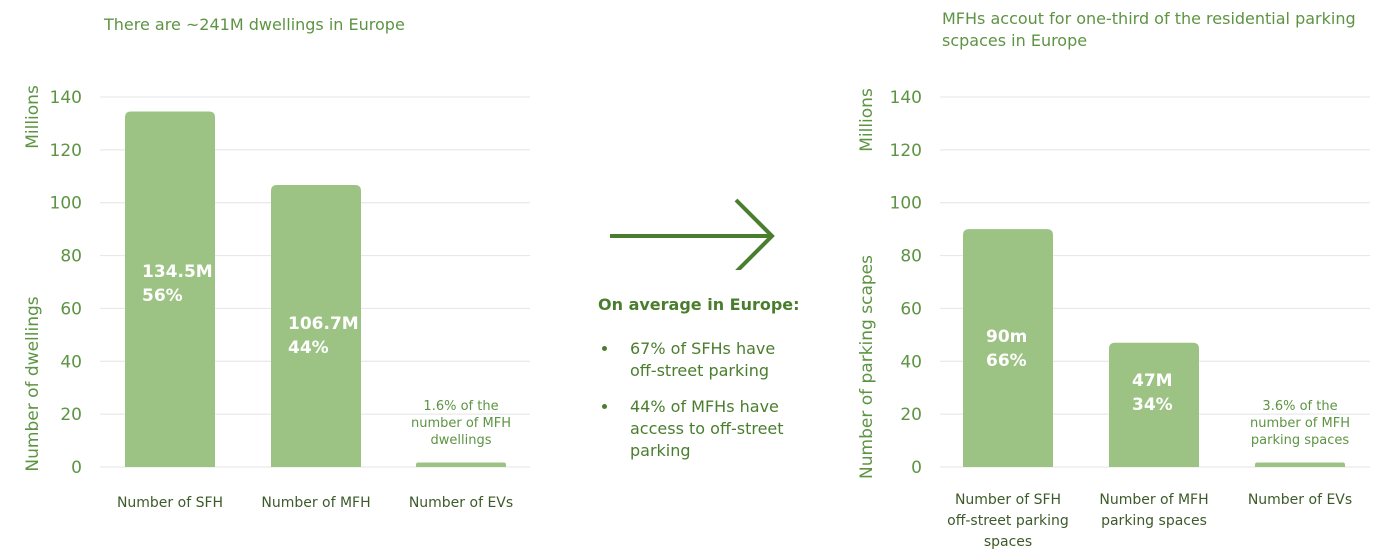  What do you see at coordinates (1008, 542) in the screenshot?
I see `x-category-label: spaces` at bounding box center [1008, 542].